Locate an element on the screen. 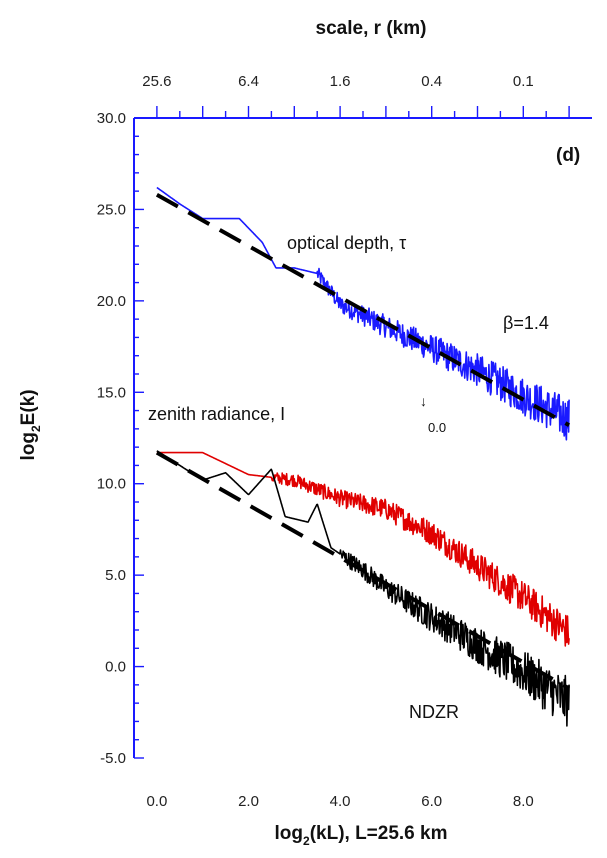  top-tick-label: 6.4 is located at coordinates (248, 81).